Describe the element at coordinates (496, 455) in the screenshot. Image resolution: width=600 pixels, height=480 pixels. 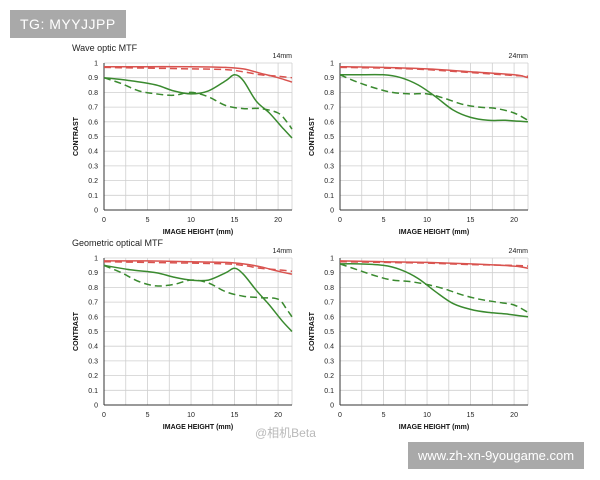
I see `watermark-url: www.zh-xn-9yougame.com` at that location.